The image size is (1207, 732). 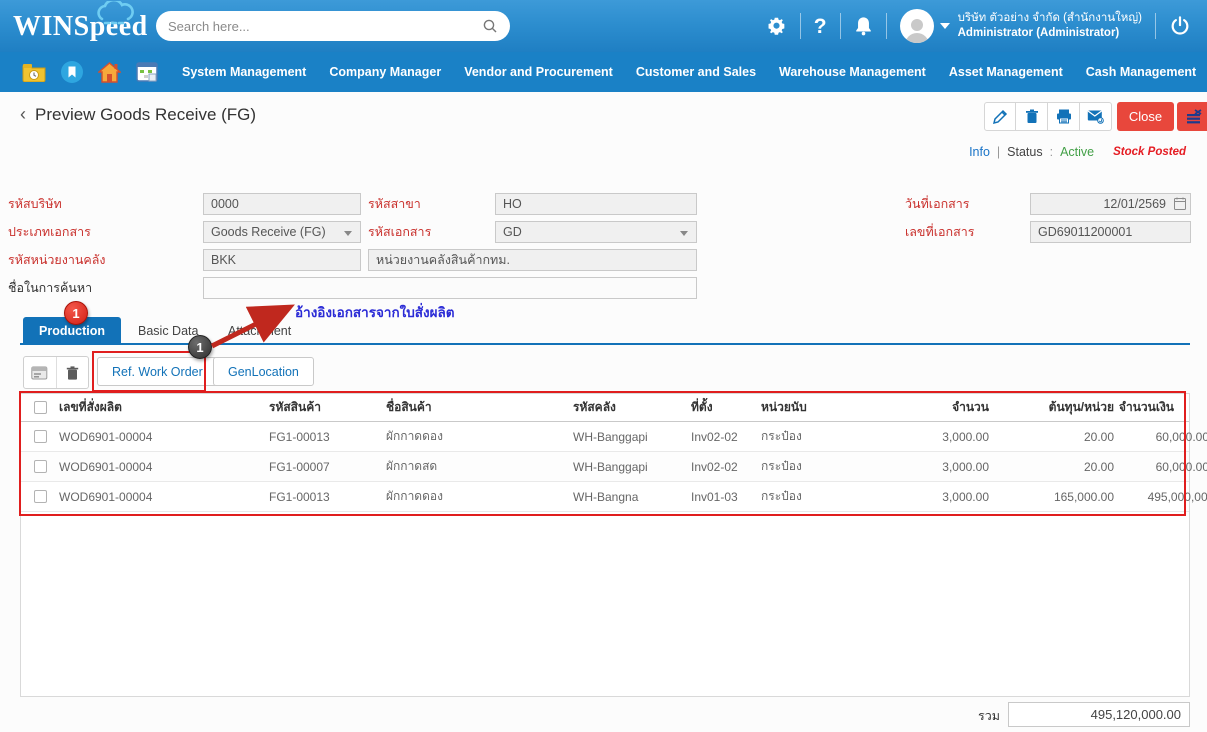 I want to click on cell-item-code: FG1-00013, so click(x=299, y=496).